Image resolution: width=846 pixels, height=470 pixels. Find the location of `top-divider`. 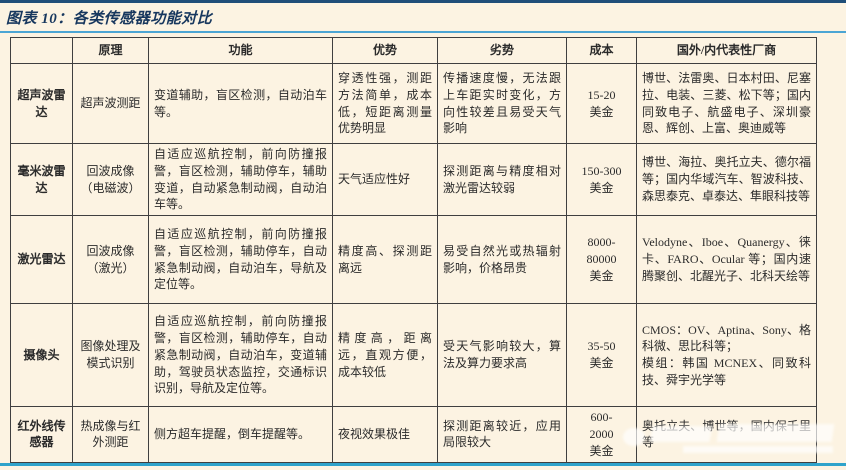

top-divider is located at coordinates (423, 1).